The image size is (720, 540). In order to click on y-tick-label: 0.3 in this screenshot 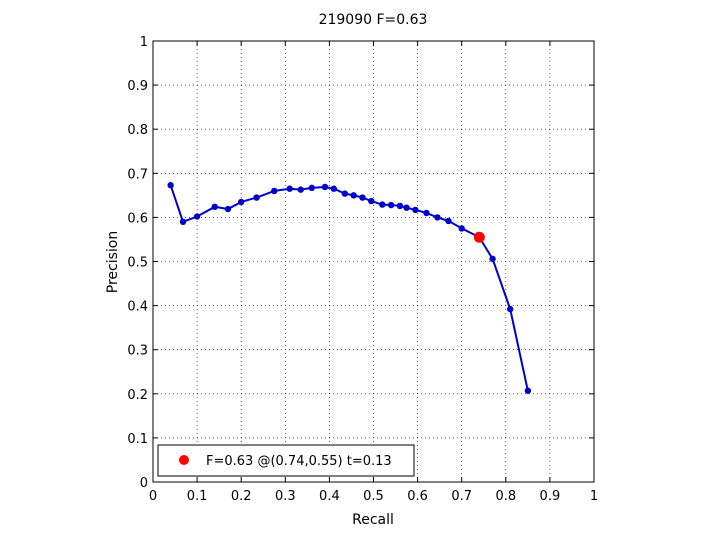, I will do `click(137, 351)`.